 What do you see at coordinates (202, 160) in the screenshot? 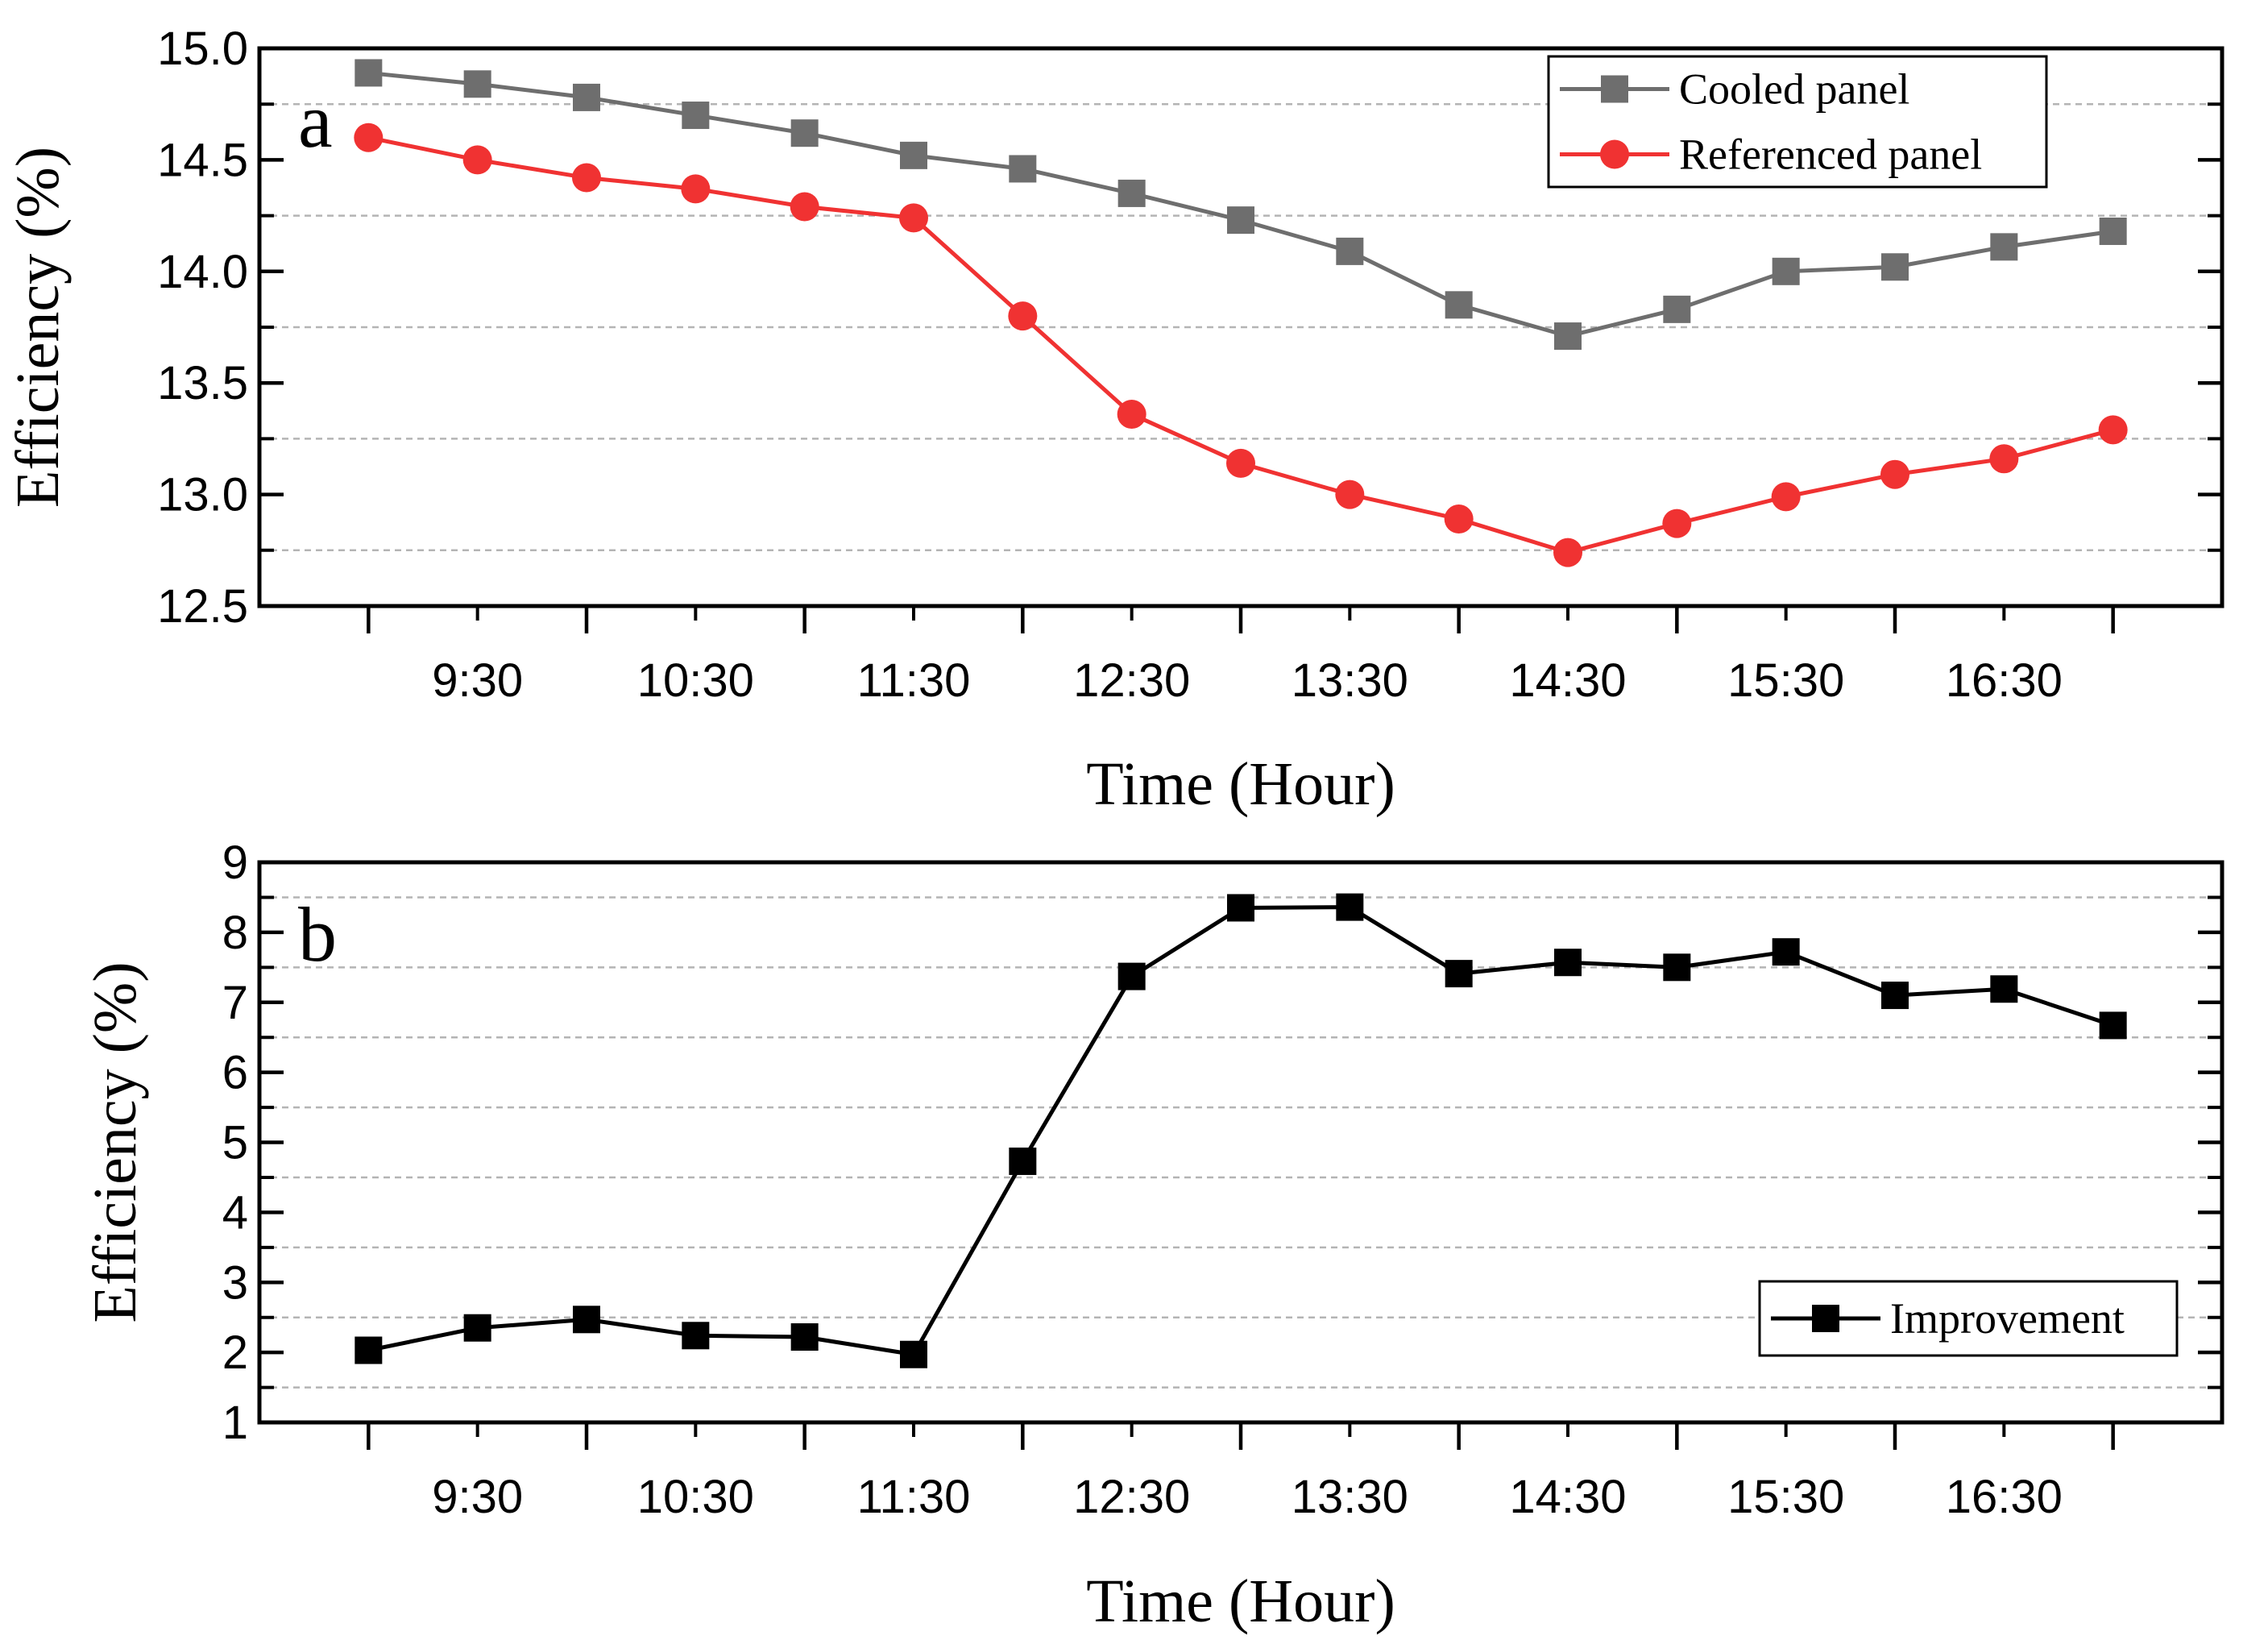
I see `y-tick-label: 14.5` at bounding box center [202, 160].